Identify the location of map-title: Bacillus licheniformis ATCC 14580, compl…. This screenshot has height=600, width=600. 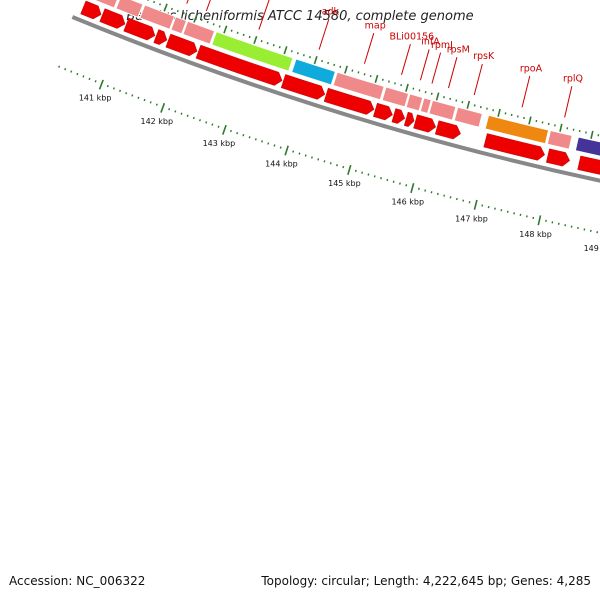
(300, 16).